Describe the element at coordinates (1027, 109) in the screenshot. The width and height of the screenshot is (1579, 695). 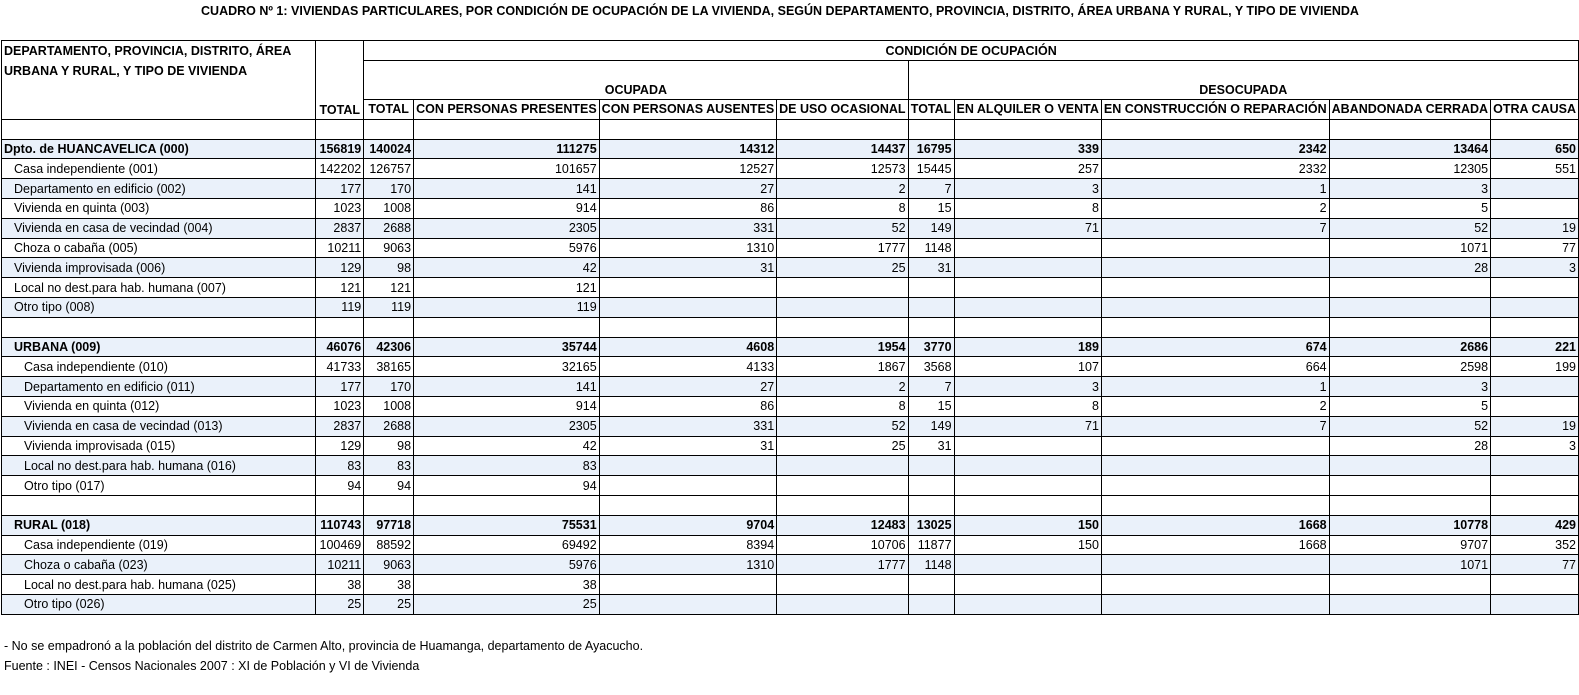
I see `column-header: EN ALQUILER O VENTA` at that location.